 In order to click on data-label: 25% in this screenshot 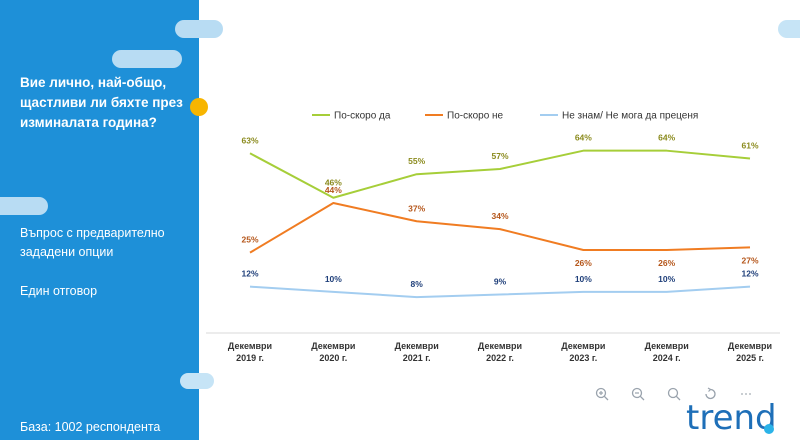, I will do `click(249, 240)`.